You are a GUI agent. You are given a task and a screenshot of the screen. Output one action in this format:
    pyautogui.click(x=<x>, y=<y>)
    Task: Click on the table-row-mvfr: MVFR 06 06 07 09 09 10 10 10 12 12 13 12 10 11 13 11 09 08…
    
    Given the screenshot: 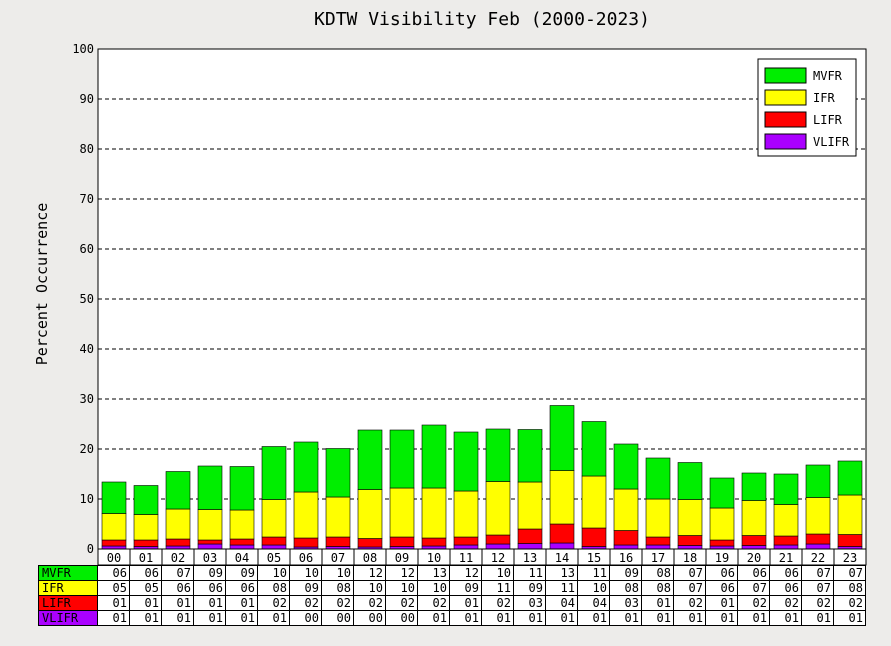 What is the action you would take?
    pyautogui.click(x=452, y=573)
    